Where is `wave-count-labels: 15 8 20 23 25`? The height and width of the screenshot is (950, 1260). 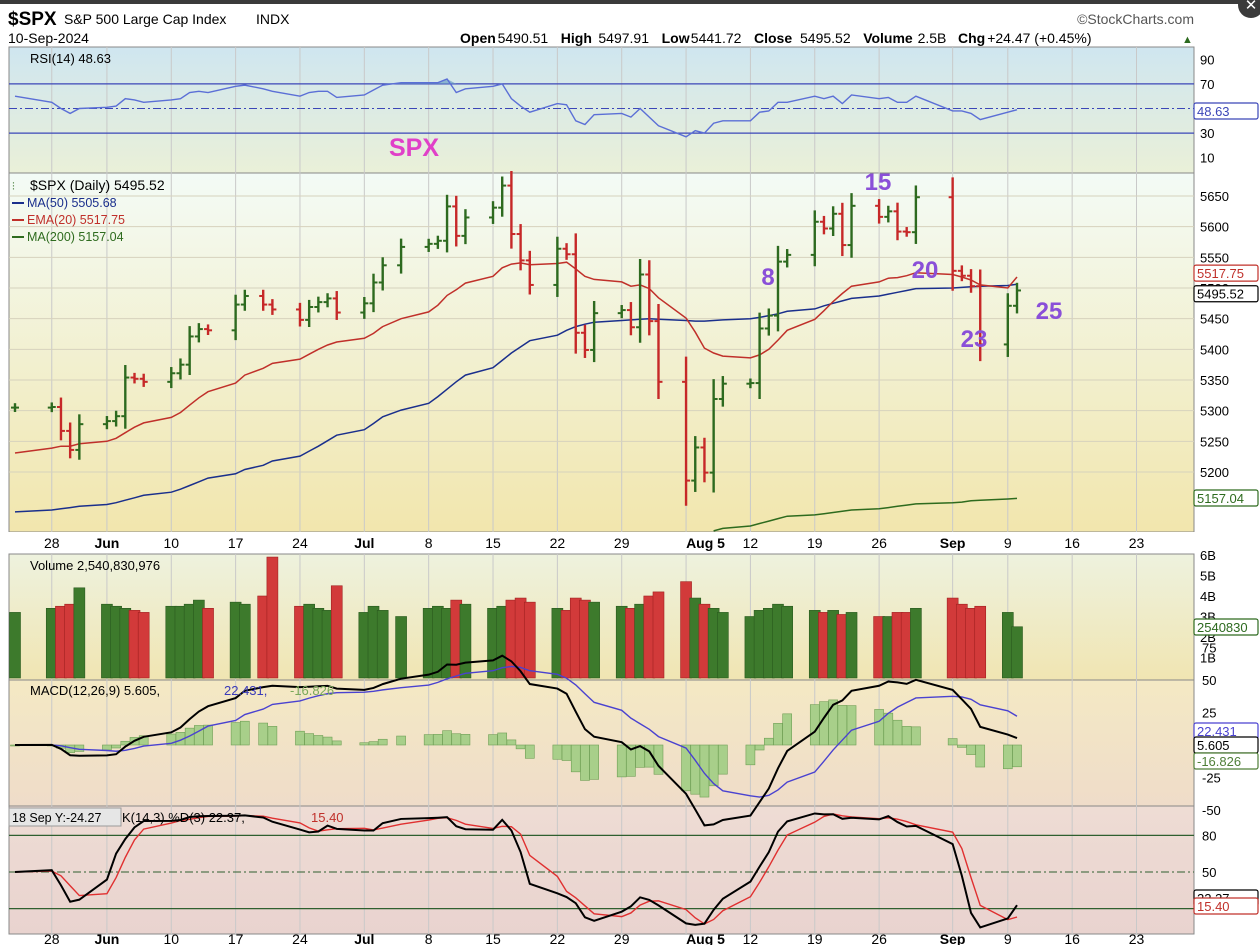 wave-count-labels: 15 8 20 23 25 is located at coordinates (911, 261).